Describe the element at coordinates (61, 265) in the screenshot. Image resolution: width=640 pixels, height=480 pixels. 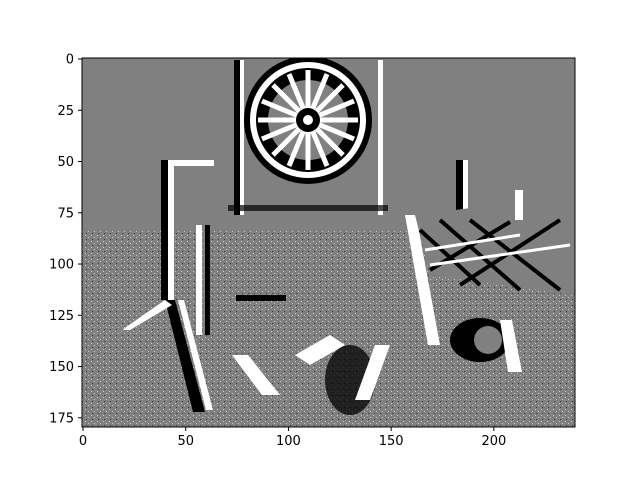
I see `y-tick-label: 100` at that location.